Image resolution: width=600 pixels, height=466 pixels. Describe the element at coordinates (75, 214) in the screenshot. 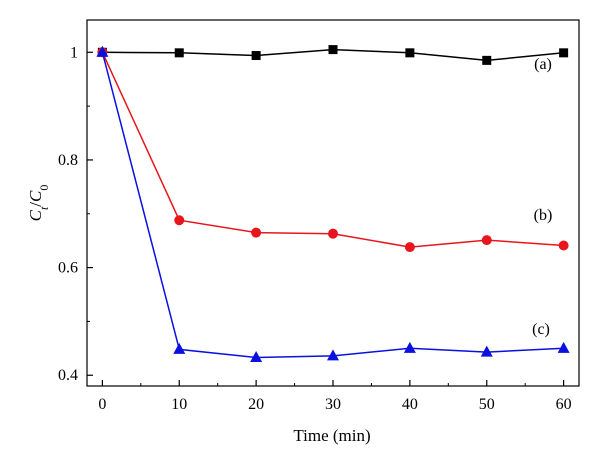

I see `y-axis: 0.4 0.6 0.8 1` at that location.